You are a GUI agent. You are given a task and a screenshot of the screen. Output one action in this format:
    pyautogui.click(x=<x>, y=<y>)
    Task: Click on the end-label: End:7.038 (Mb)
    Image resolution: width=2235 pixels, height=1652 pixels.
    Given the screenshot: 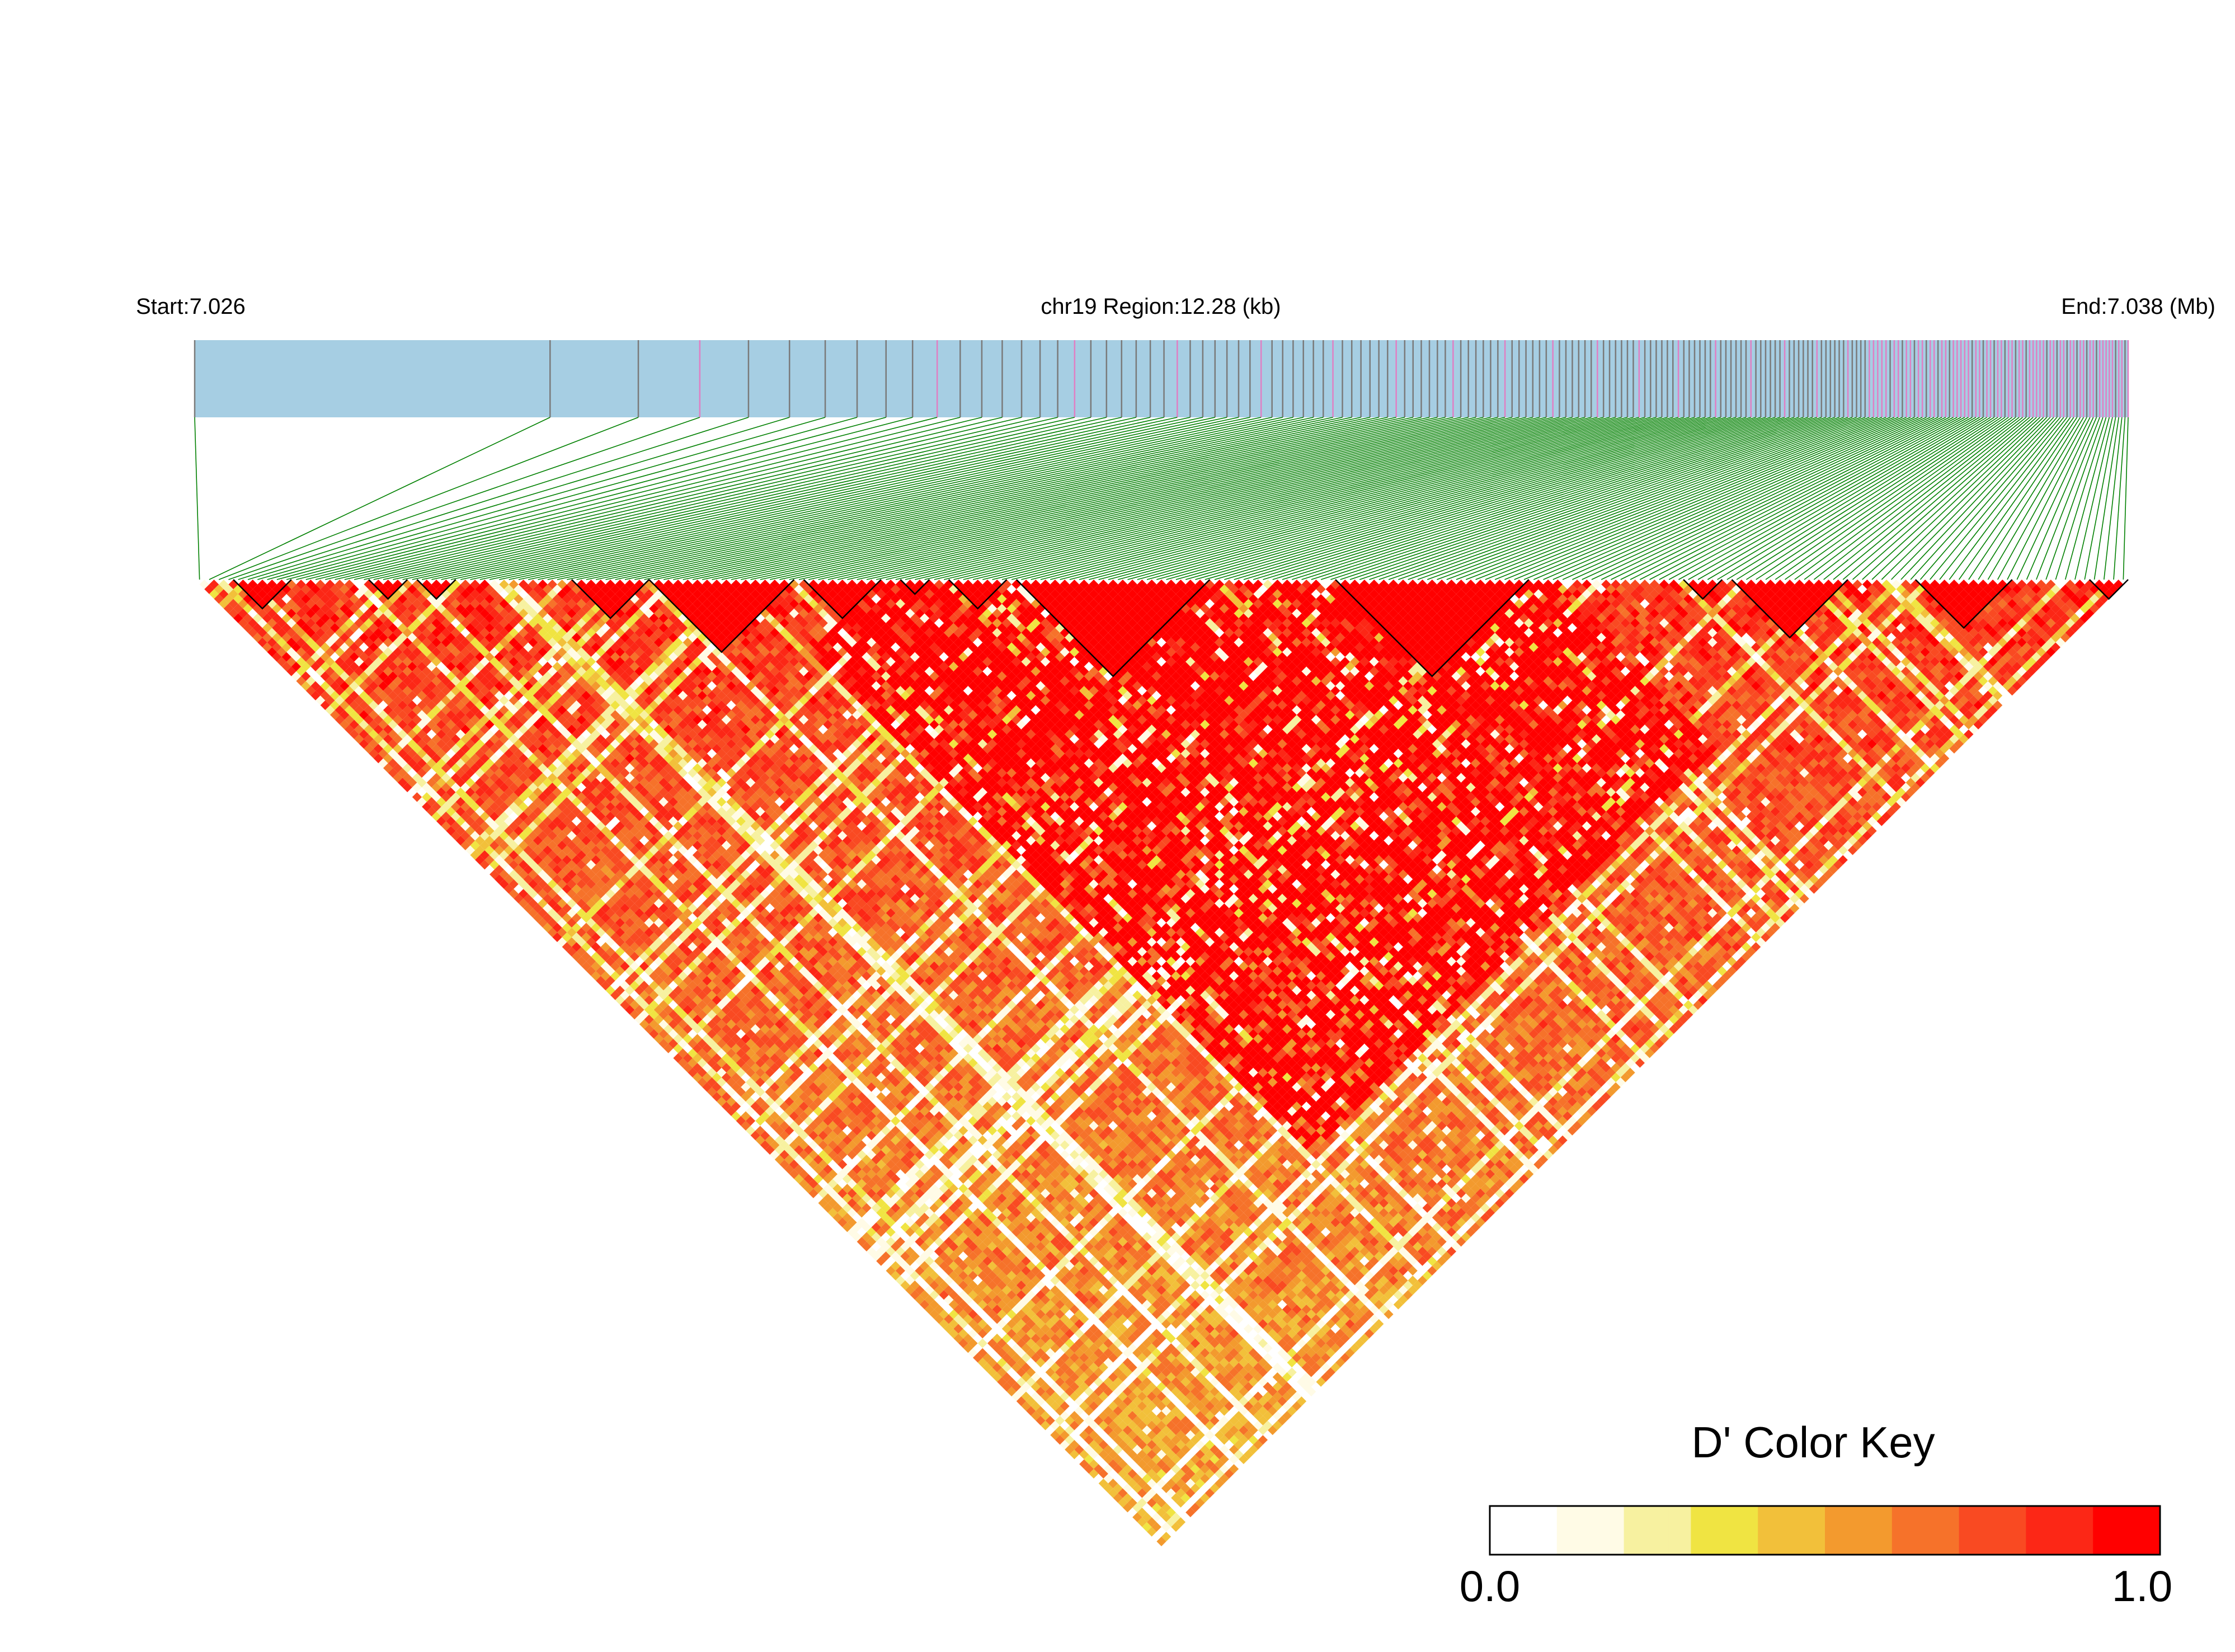 What is the action you would take?
    pyautogui.click(x=2138, y=306)
    